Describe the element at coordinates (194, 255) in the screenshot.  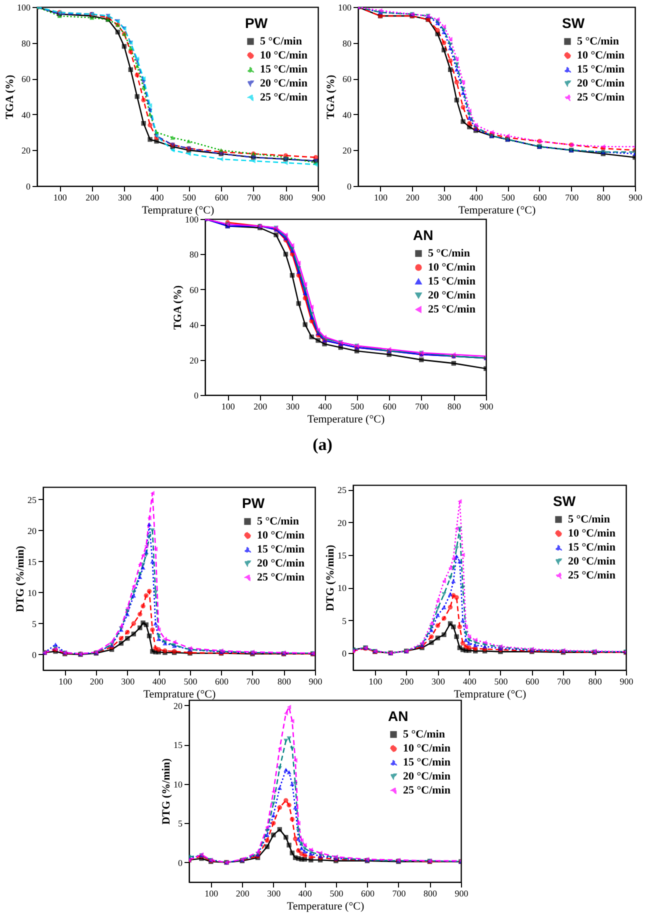
I see `y-tick-label: 80` at that location.